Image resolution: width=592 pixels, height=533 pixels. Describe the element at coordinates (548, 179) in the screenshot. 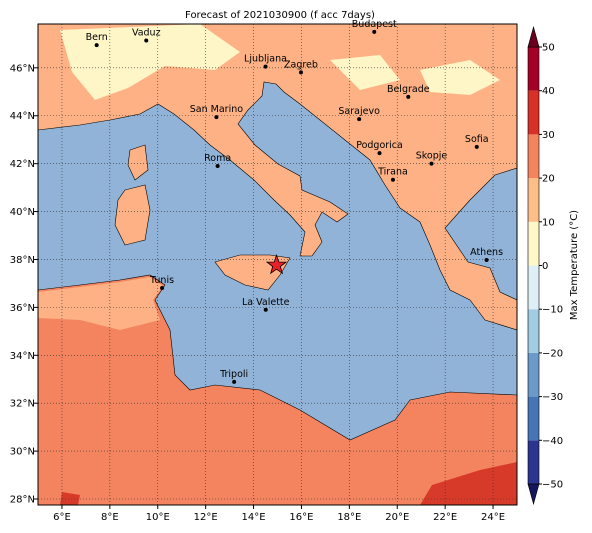

I see `colorbar-tick-label: 20` at that location.